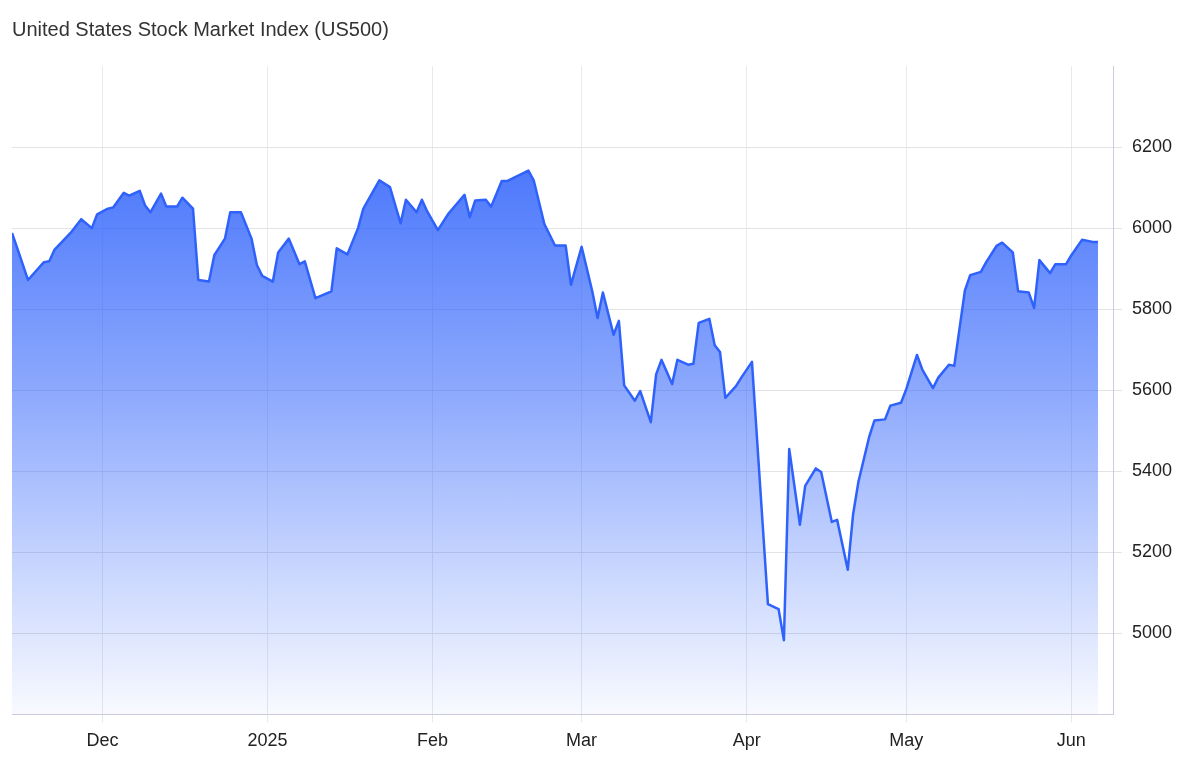 The image size is (1200, 779). I want to click on chart-title: United States Stock Market Index (US500), so click(200, 28).